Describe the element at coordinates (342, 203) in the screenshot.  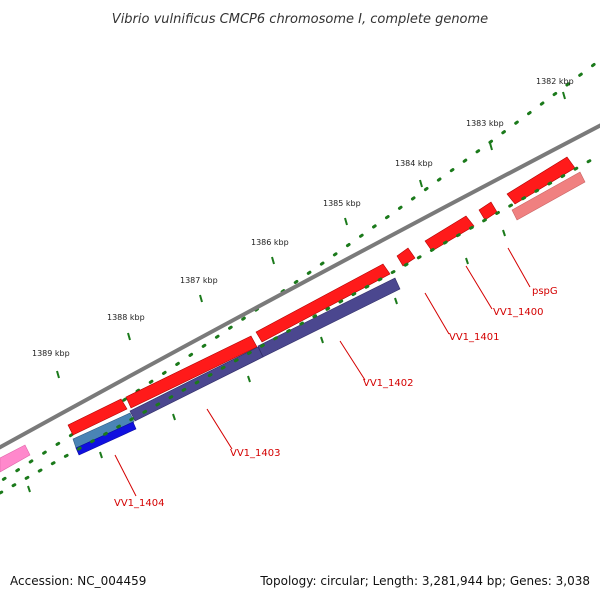
I see `kbp-label: 1385 kbp` at that location.